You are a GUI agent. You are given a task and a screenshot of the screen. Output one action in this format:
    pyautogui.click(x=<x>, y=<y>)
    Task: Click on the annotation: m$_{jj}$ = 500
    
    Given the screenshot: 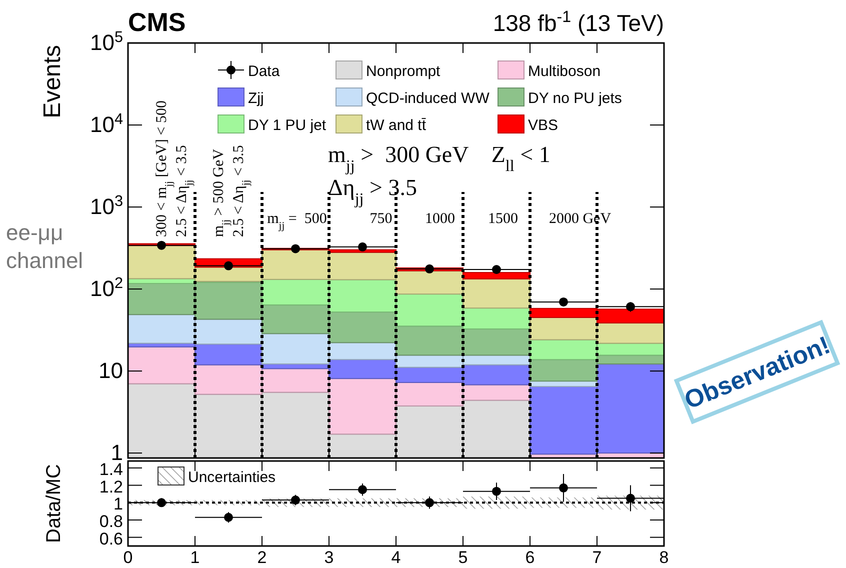 What is the action you would take?
    pyautogui.click(x=297, y=221)
    